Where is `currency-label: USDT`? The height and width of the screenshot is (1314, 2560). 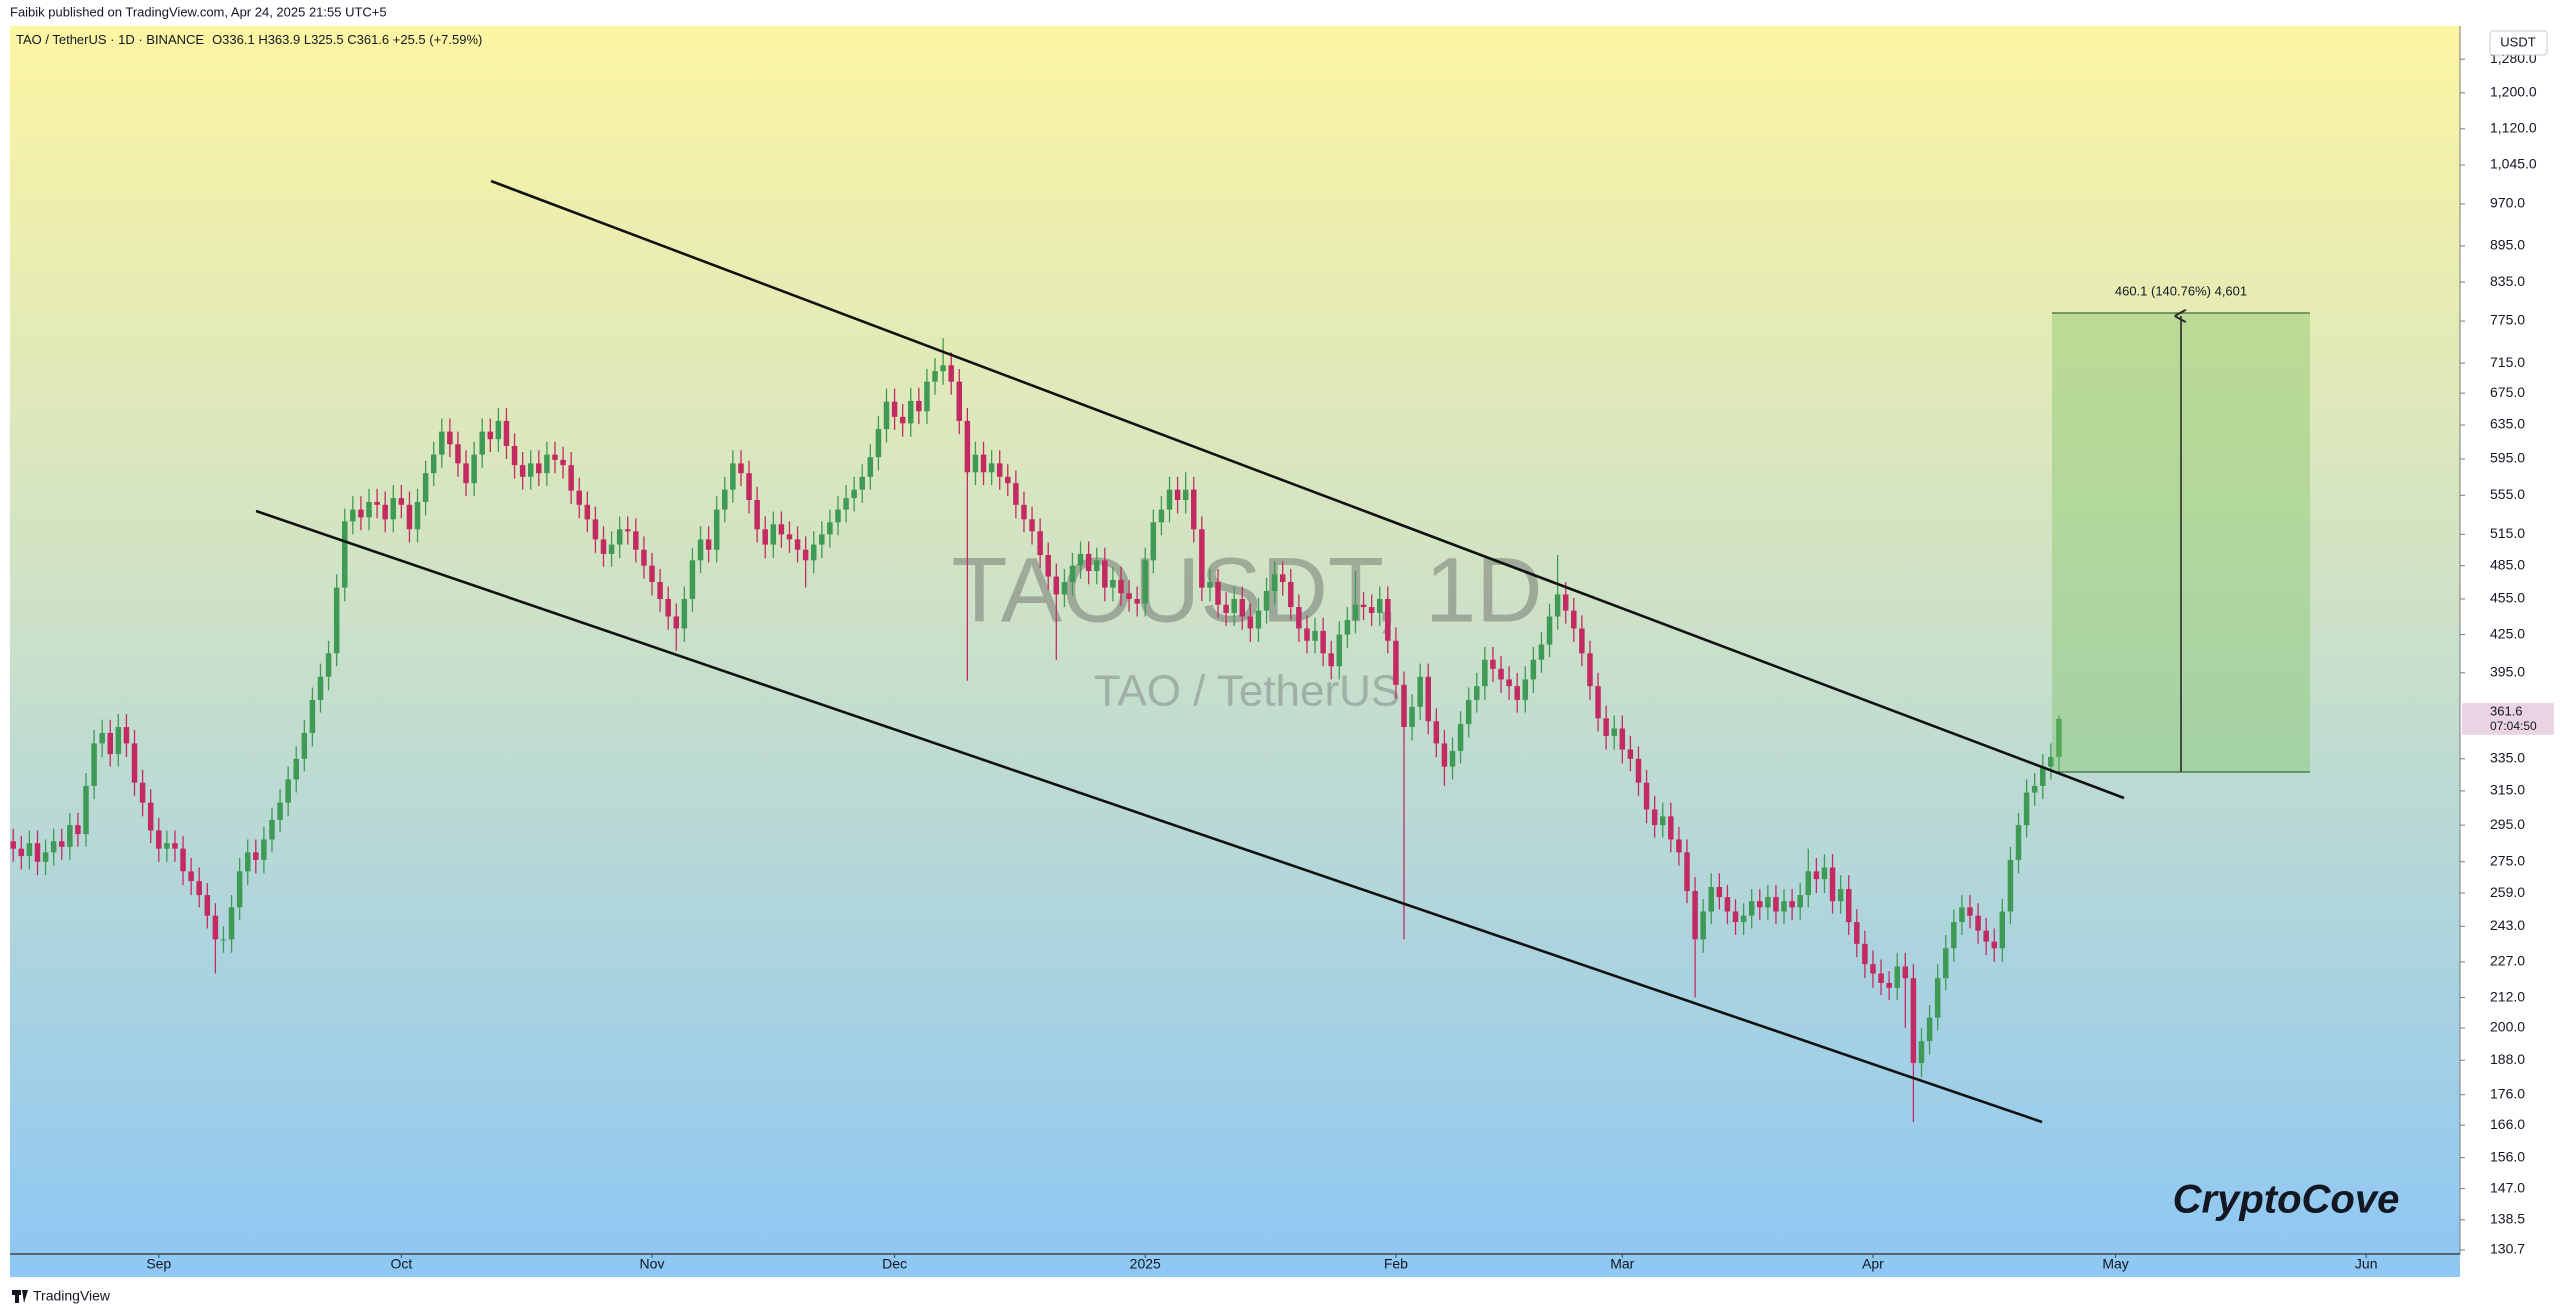 currency-label: USDT is located at coordinates (2517, 41).